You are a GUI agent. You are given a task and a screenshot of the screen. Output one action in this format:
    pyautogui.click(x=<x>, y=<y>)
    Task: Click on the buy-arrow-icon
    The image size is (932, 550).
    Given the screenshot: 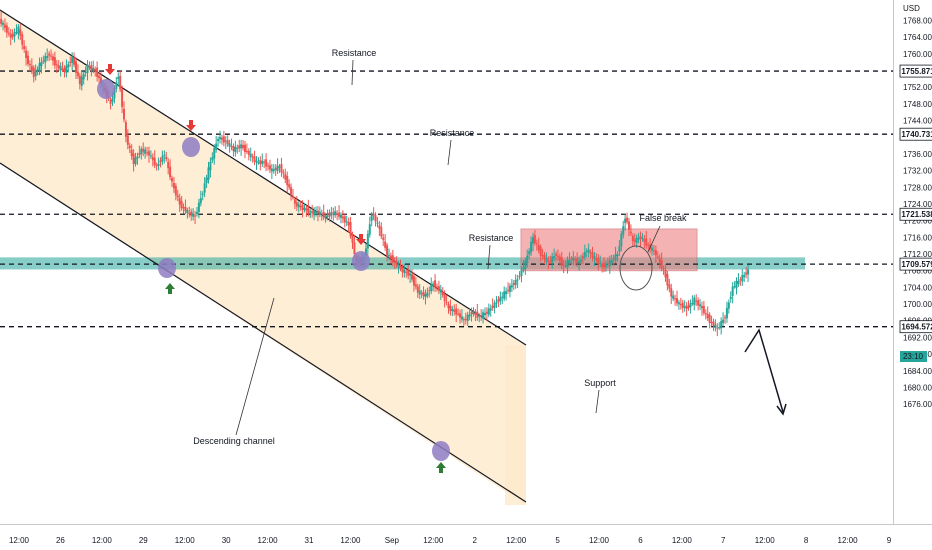 What is the action you would take?
    pyautogui.click(x=170, y=288)
    